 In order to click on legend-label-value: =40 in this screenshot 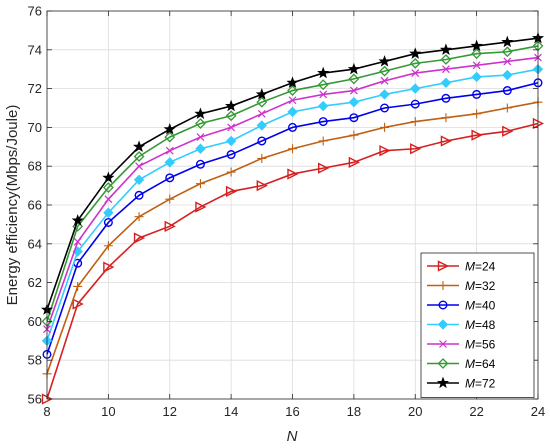, I will do `click(485, 306)`.